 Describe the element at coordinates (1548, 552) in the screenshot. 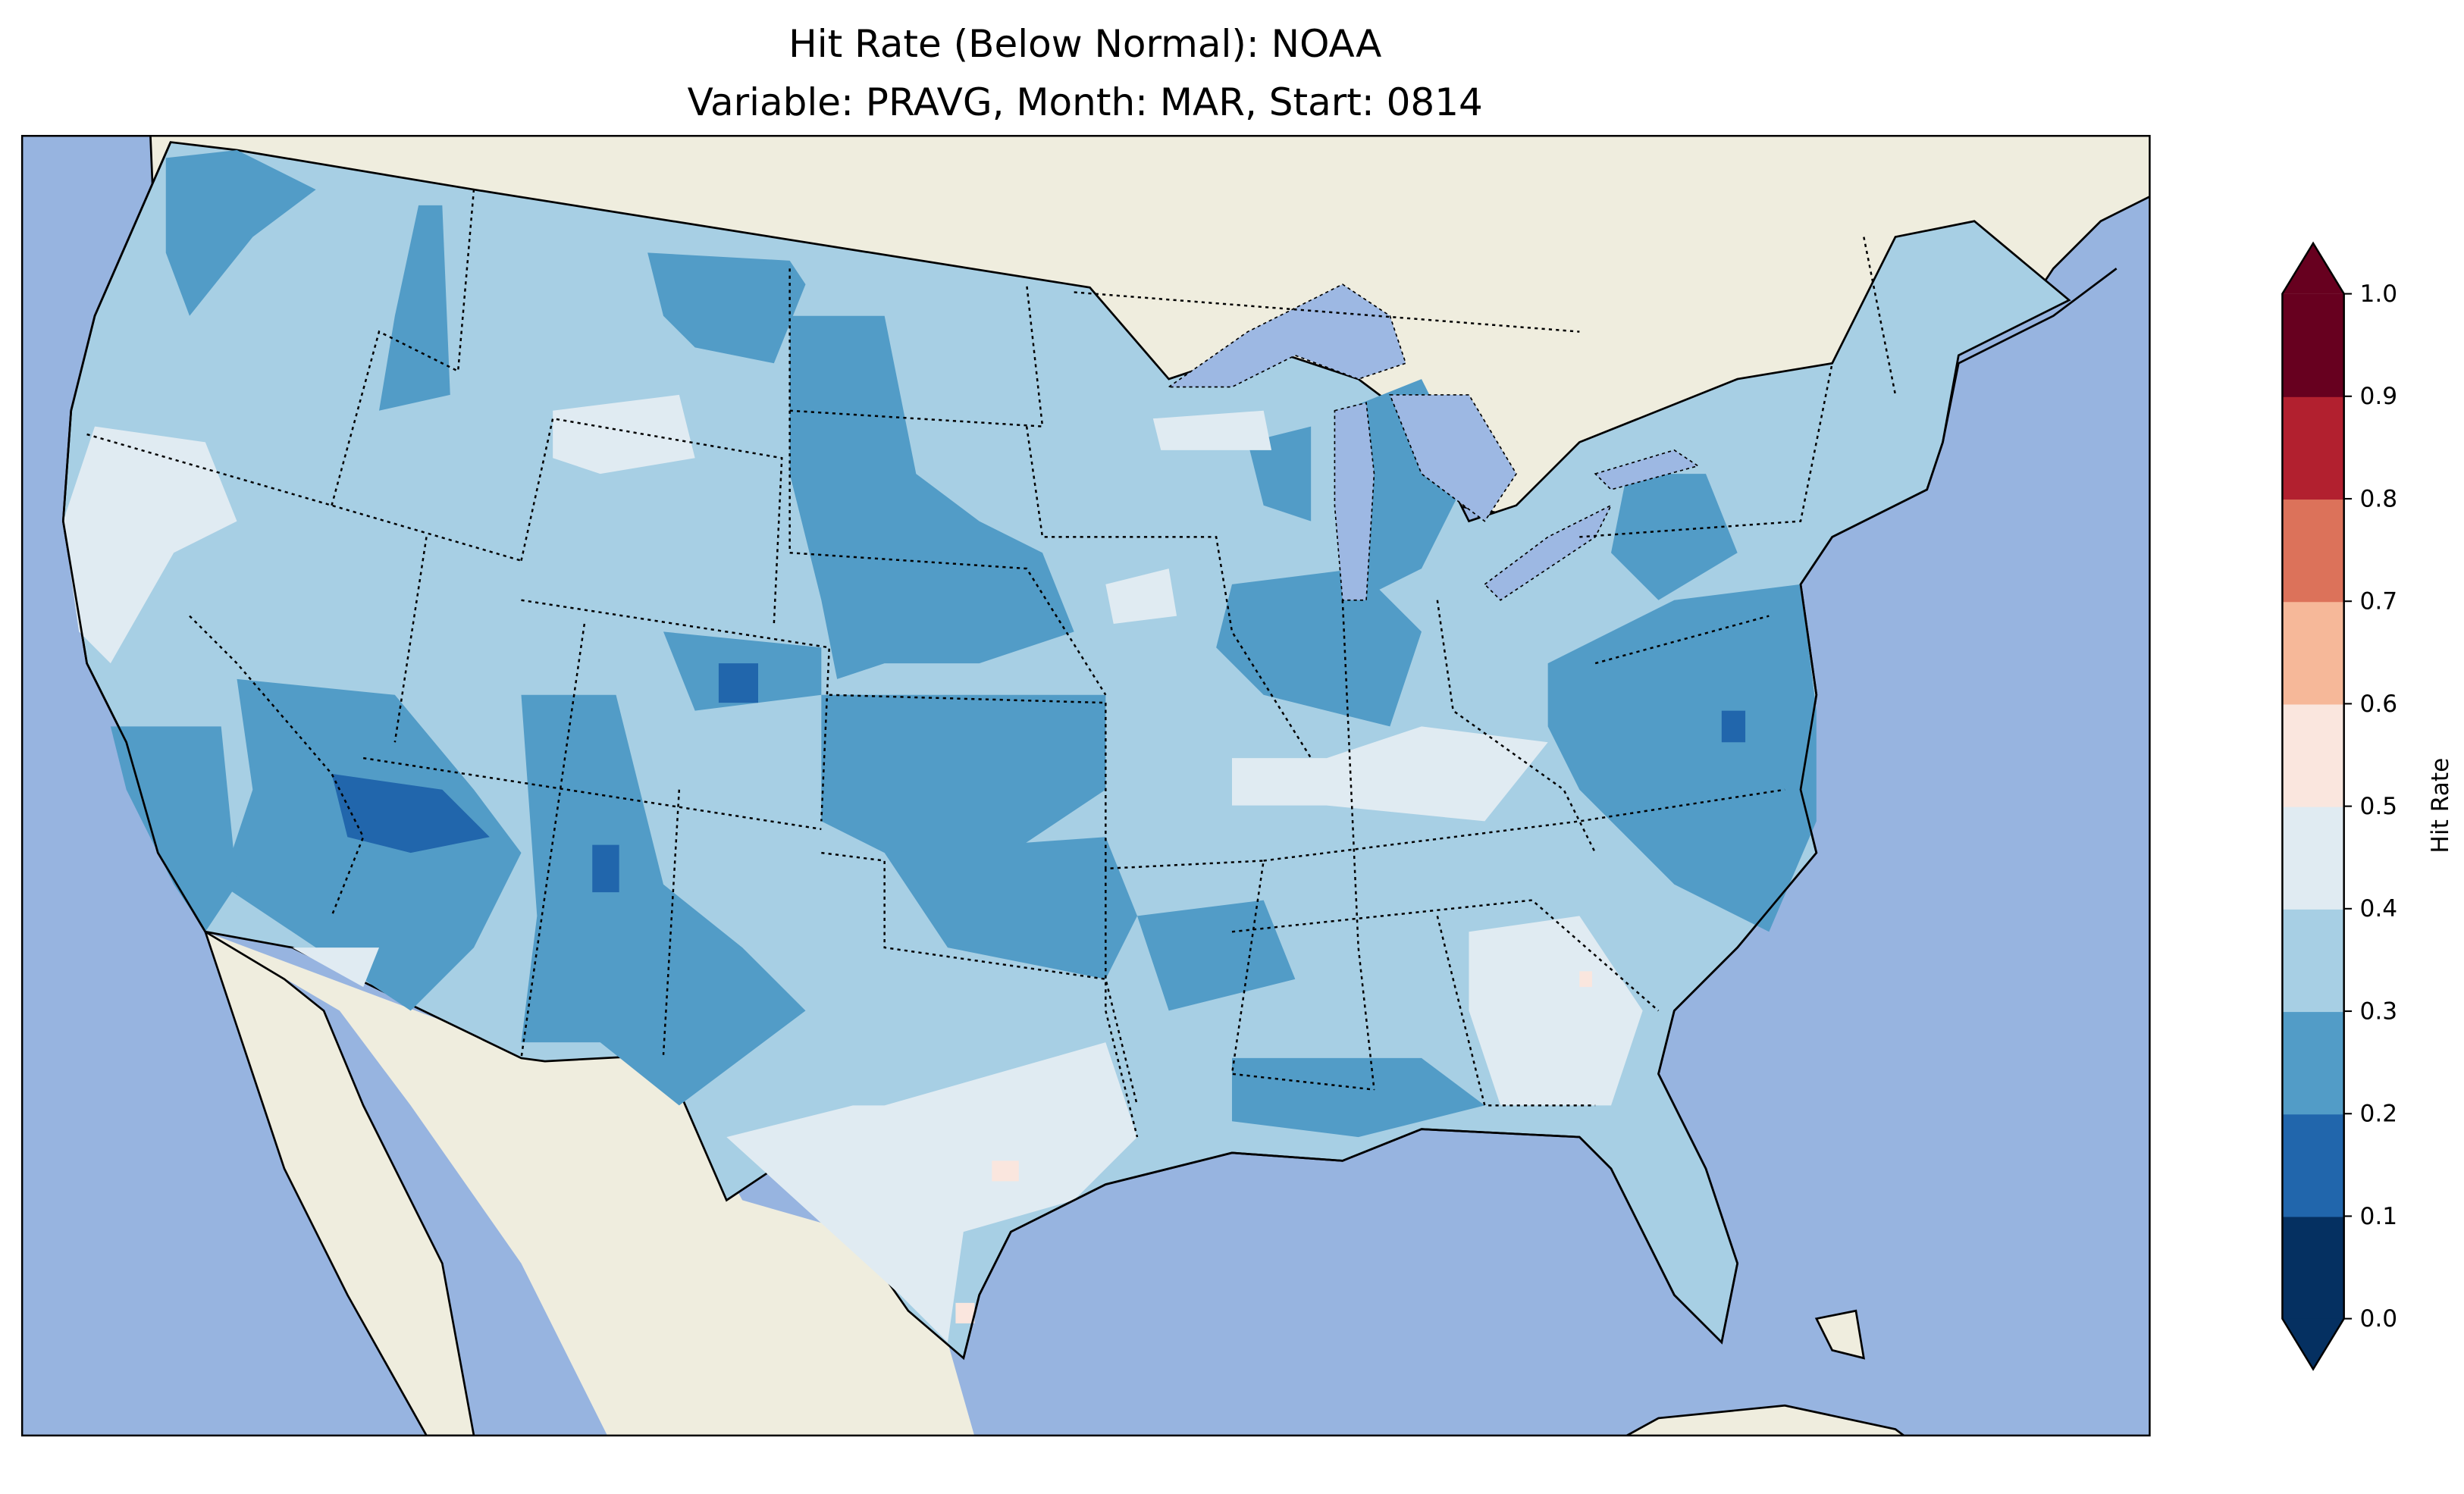

I see `lake-erie` at that location.